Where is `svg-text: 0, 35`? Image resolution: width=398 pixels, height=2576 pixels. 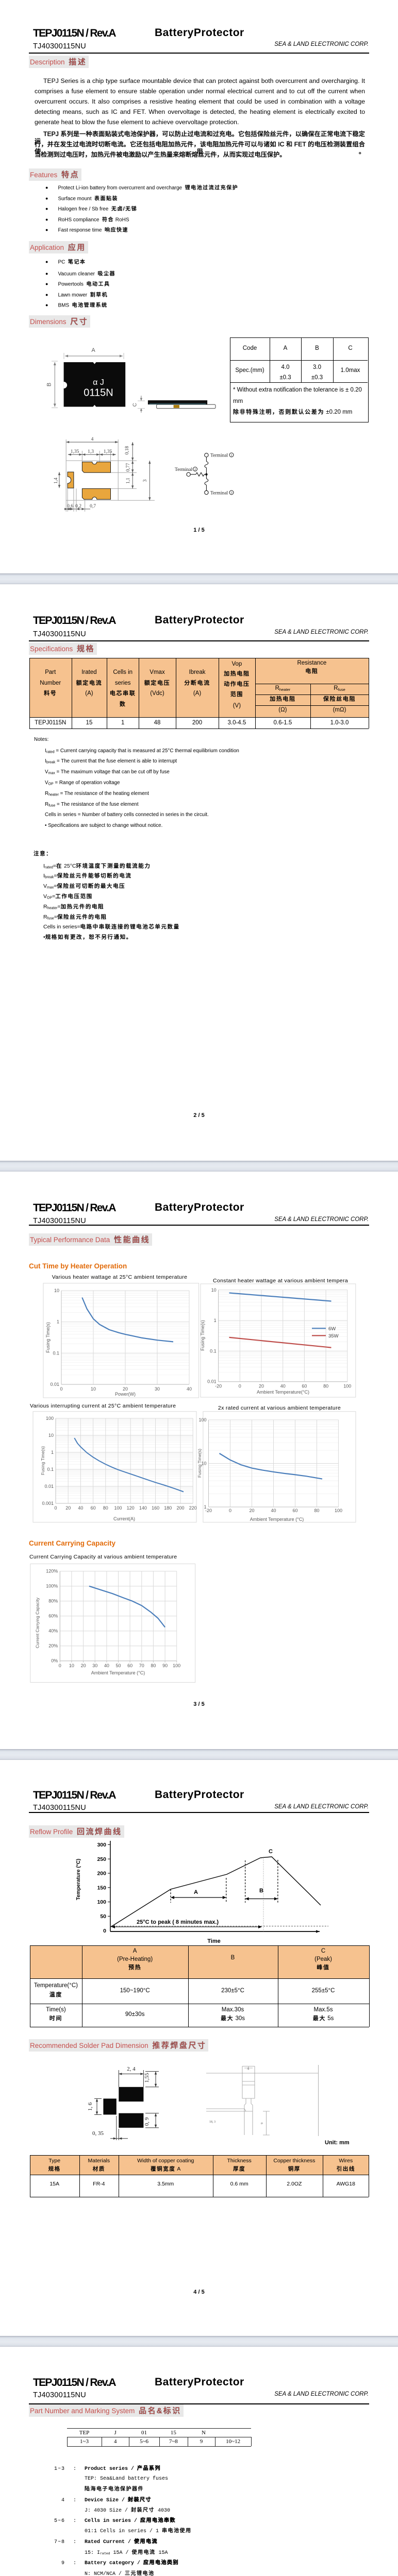 svg-text: 0, 35 is located at coordinates (98, 2133).